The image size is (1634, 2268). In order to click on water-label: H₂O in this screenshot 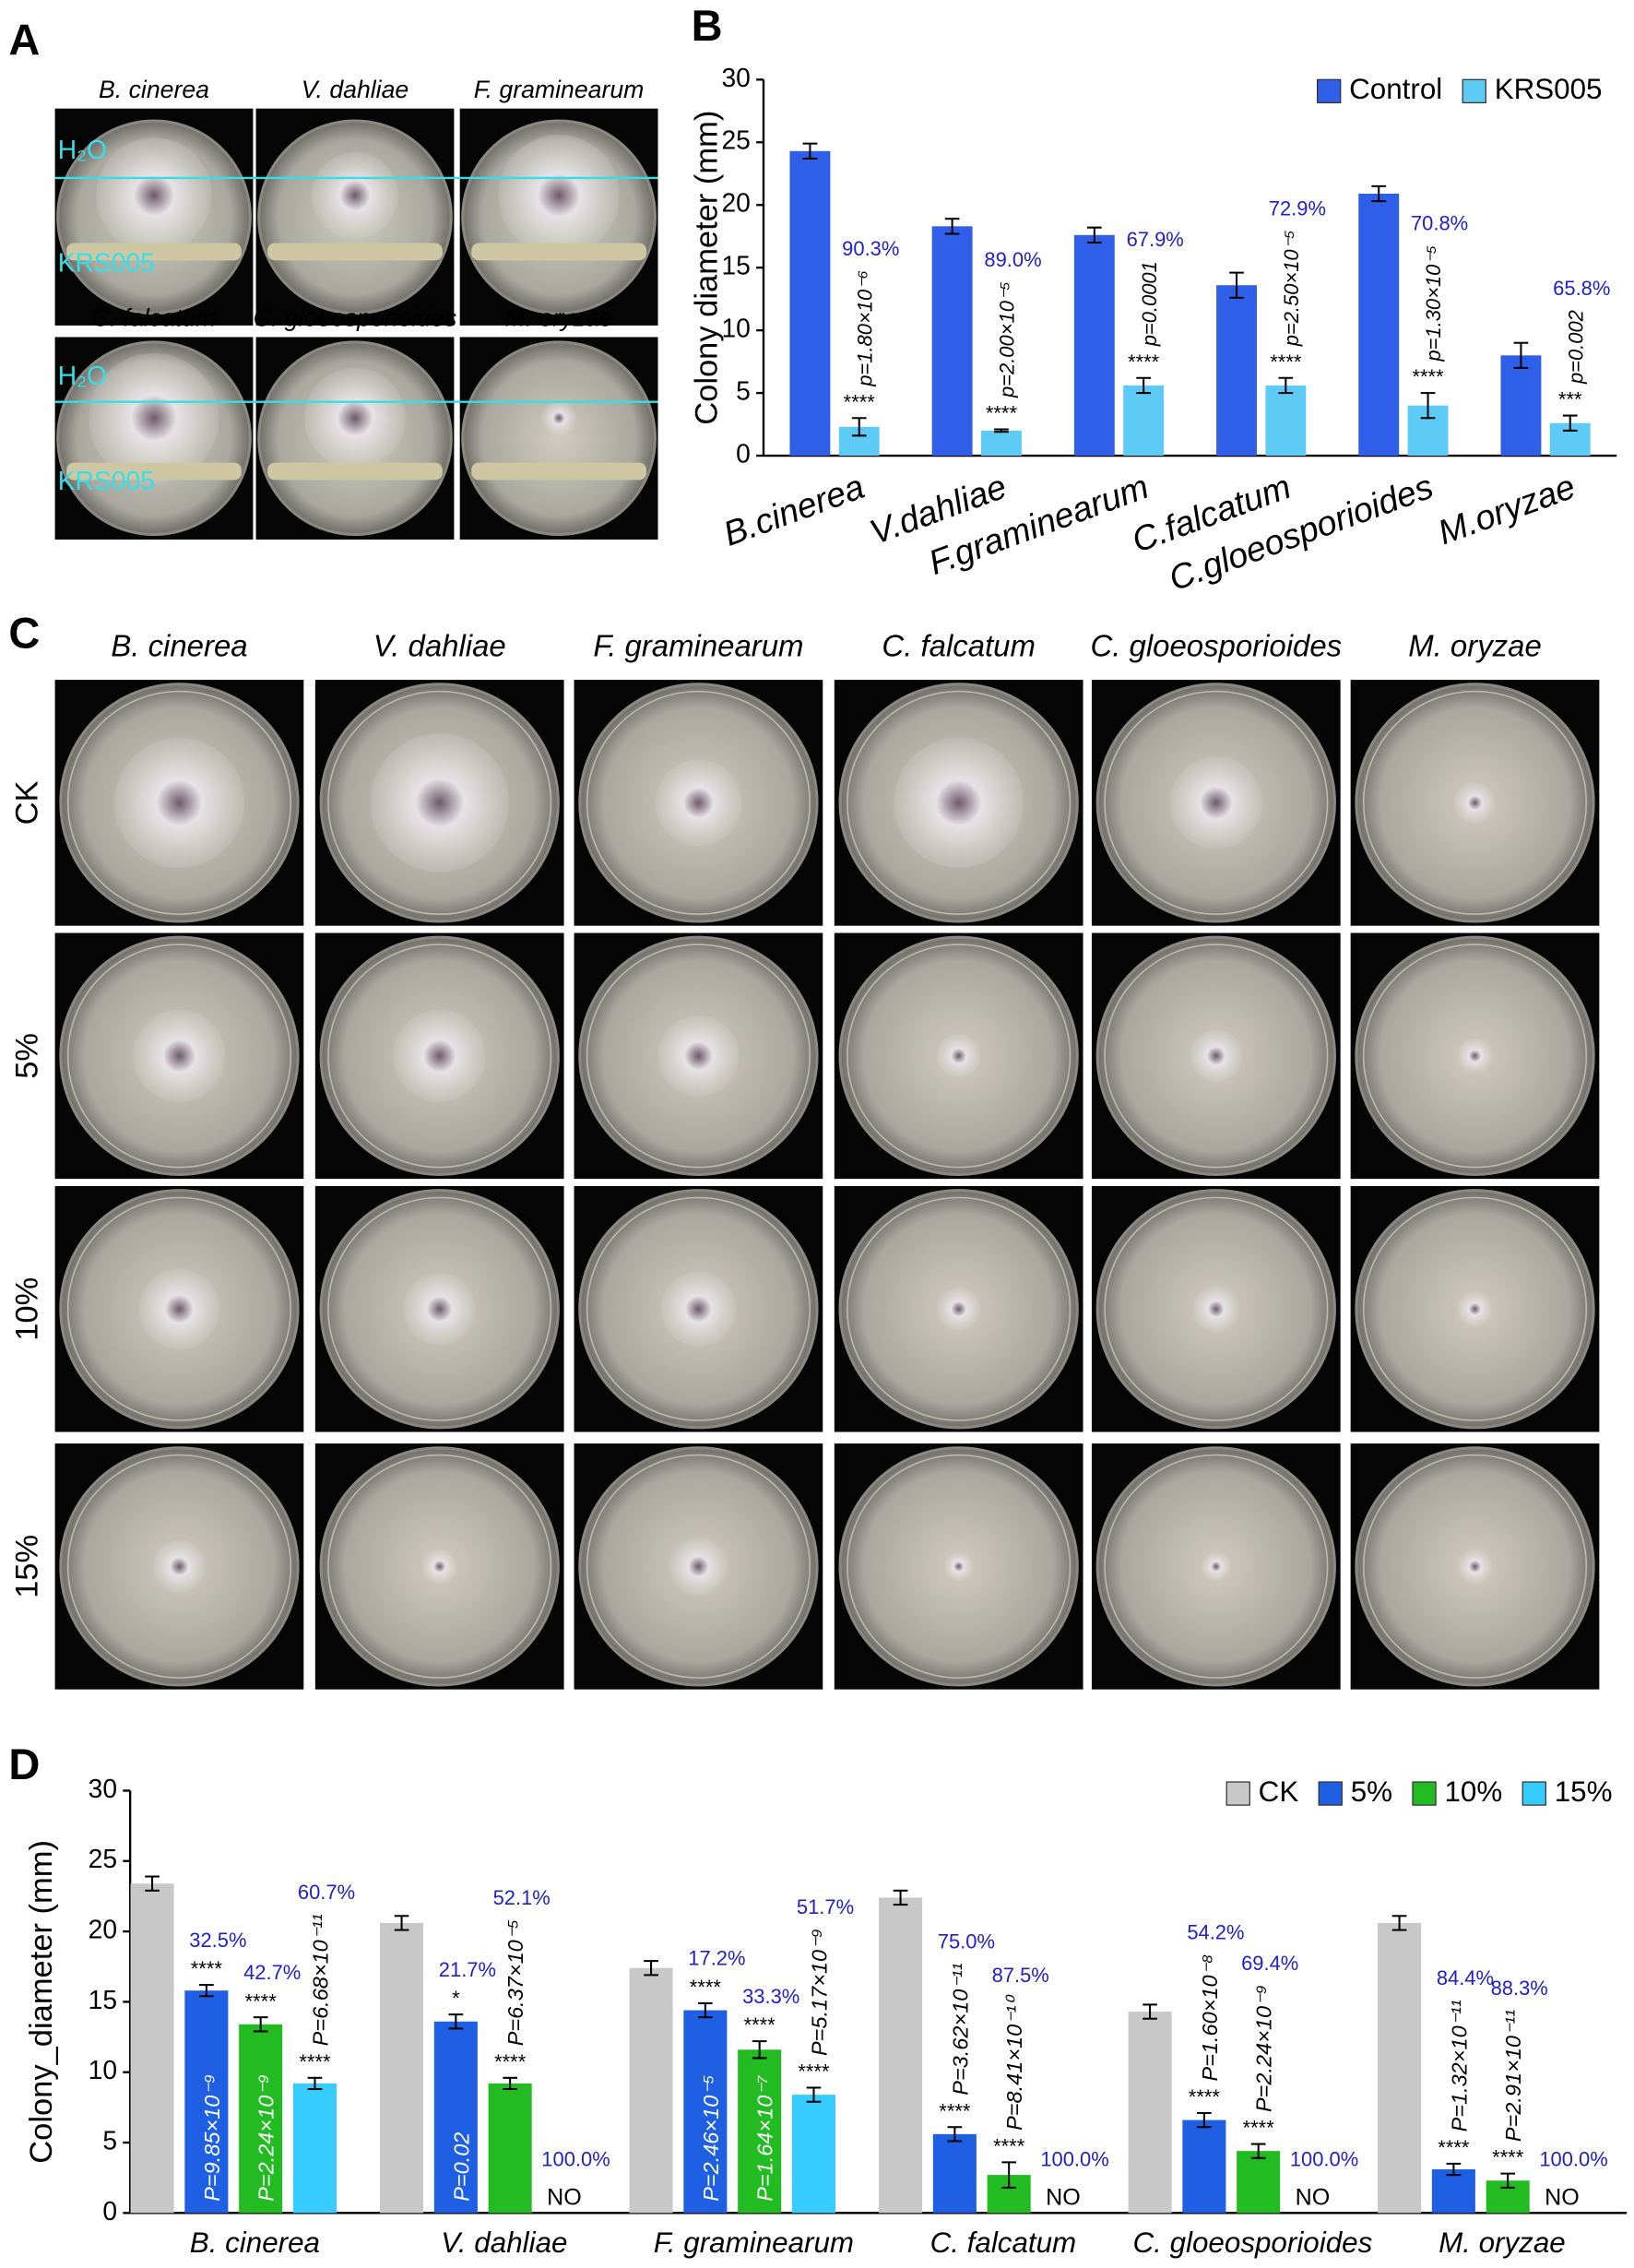, I will do `click(82, 149)`.